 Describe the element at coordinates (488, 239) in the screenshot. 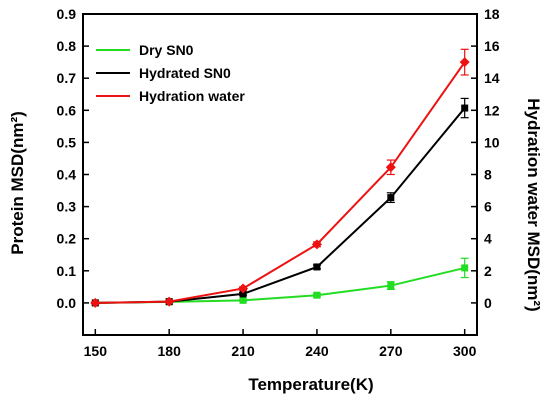

I see `y-right-tick-label: 4` at that location.